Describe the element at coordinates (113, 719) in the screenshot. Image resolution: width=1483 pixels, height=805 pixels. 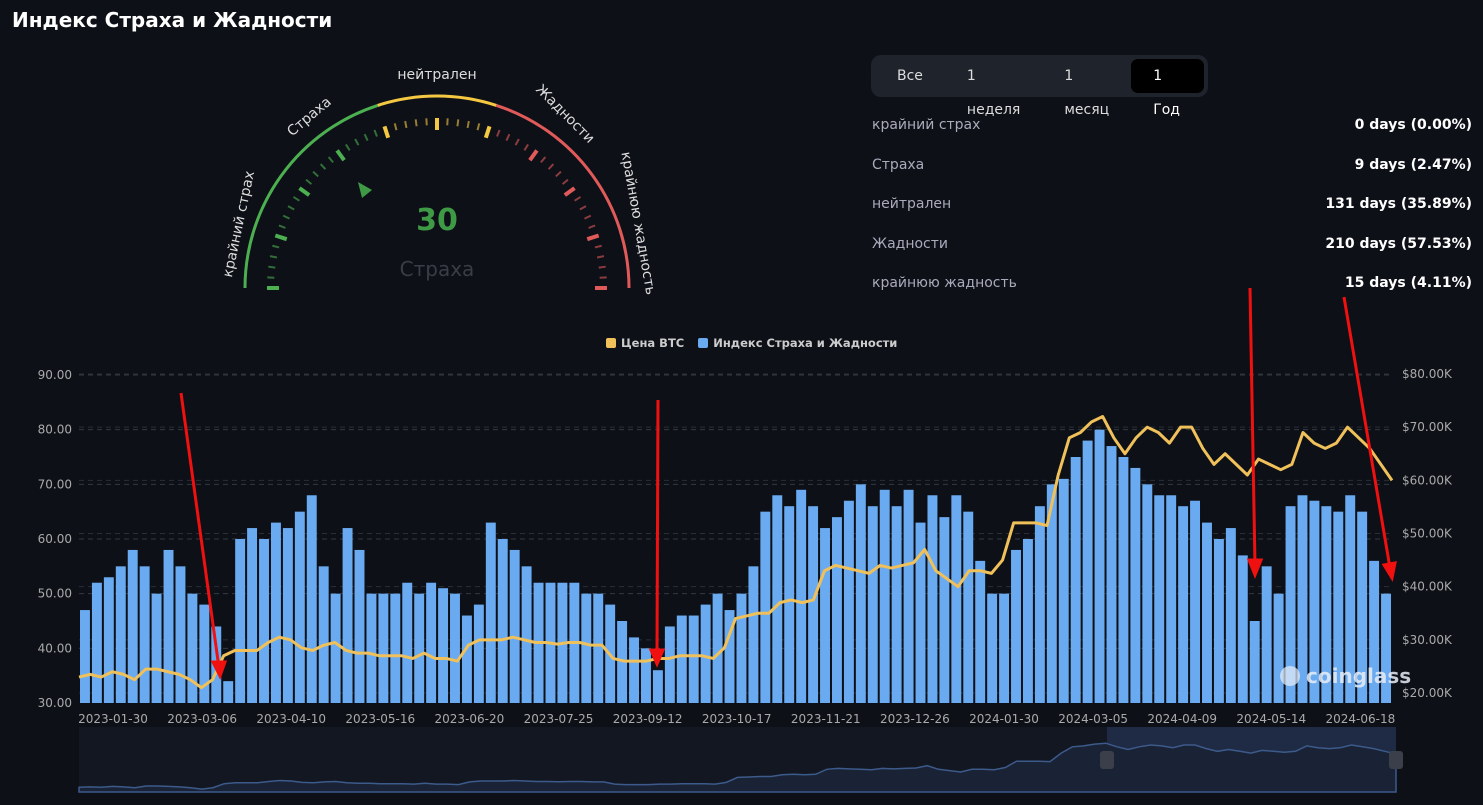
I see `x-tick: 2023-01-30` at that location.